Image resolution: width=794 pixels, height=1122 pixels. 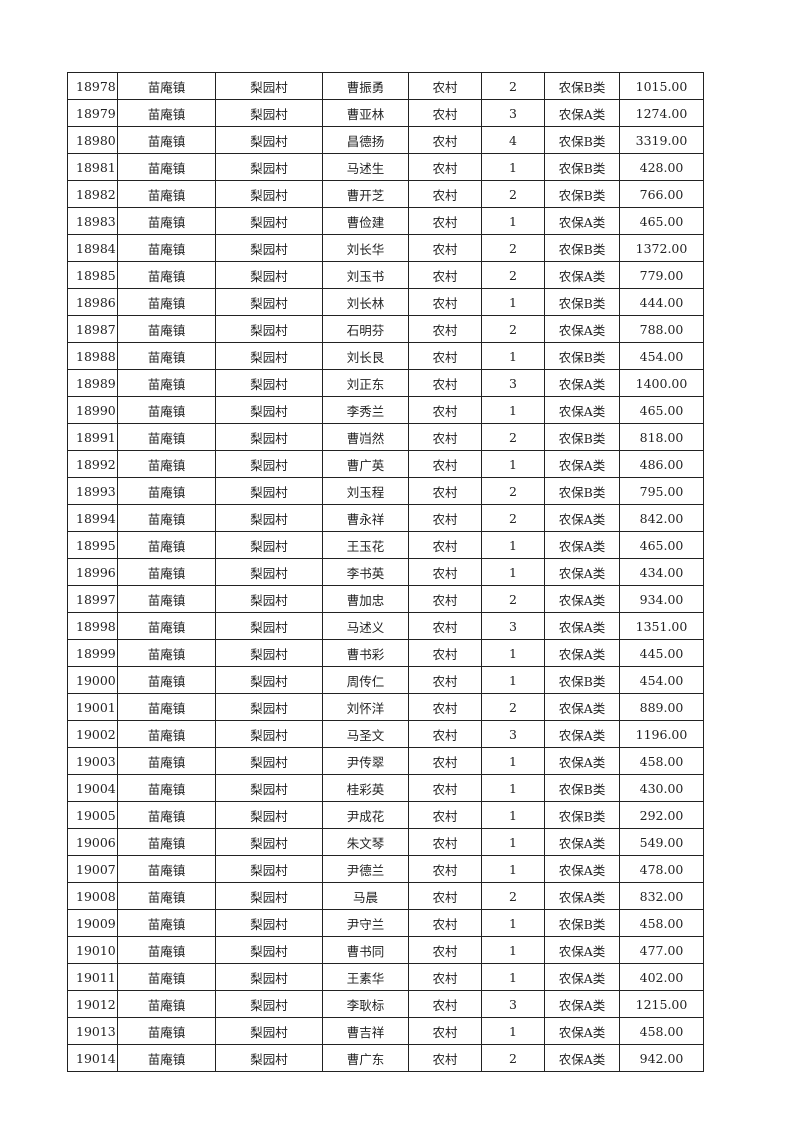 What do you see at coordinates (365, 599) in the screenshot?
I see `name-cell: 曹加忠` at bounding box center [365, 599].